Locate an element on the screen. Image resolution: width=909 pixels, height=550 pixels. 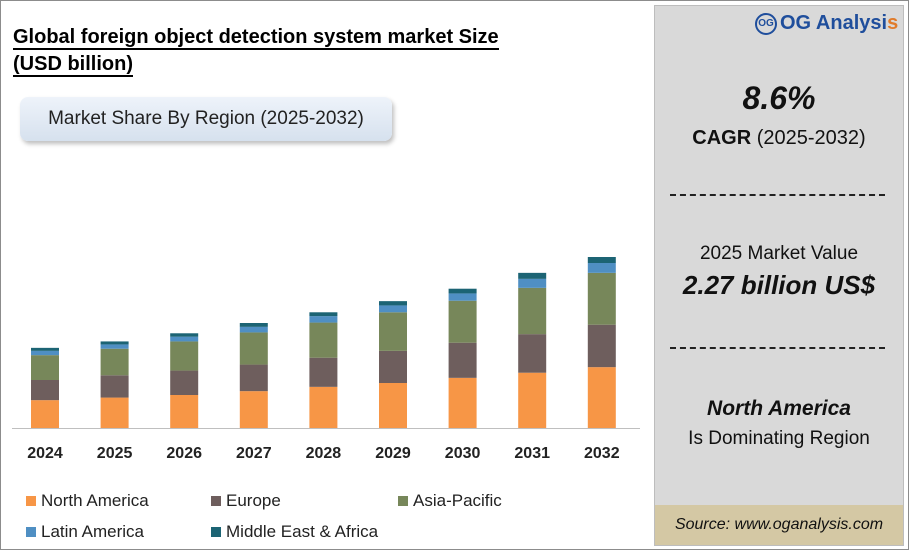
bar-2026-north-america is located at coordinates (184, 411).